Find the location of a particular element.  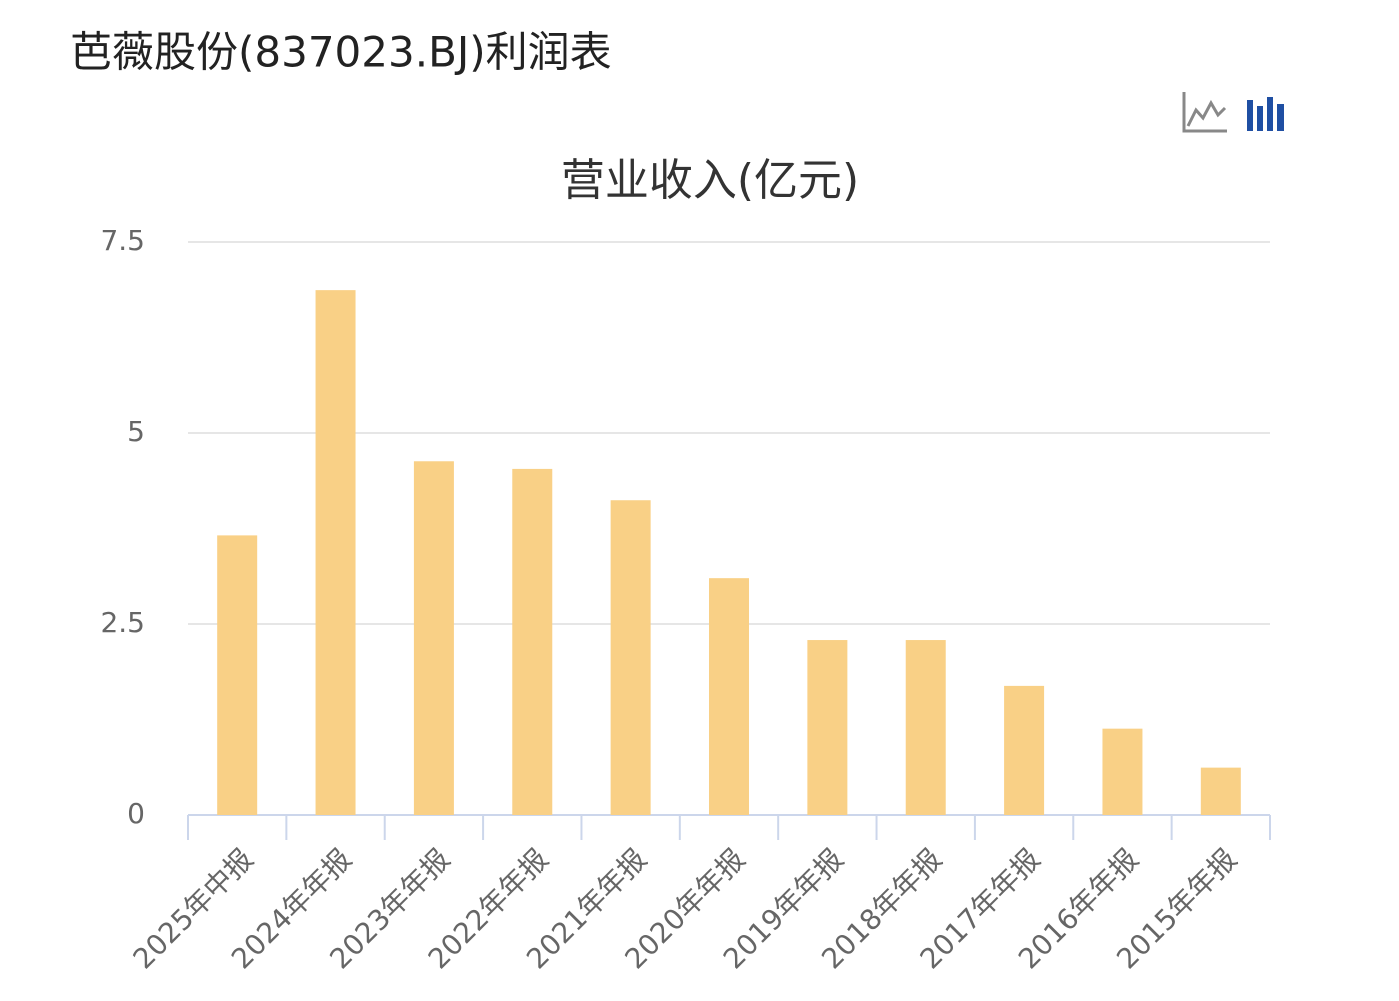

line-icon-line is located at coordinates (1206, 113).